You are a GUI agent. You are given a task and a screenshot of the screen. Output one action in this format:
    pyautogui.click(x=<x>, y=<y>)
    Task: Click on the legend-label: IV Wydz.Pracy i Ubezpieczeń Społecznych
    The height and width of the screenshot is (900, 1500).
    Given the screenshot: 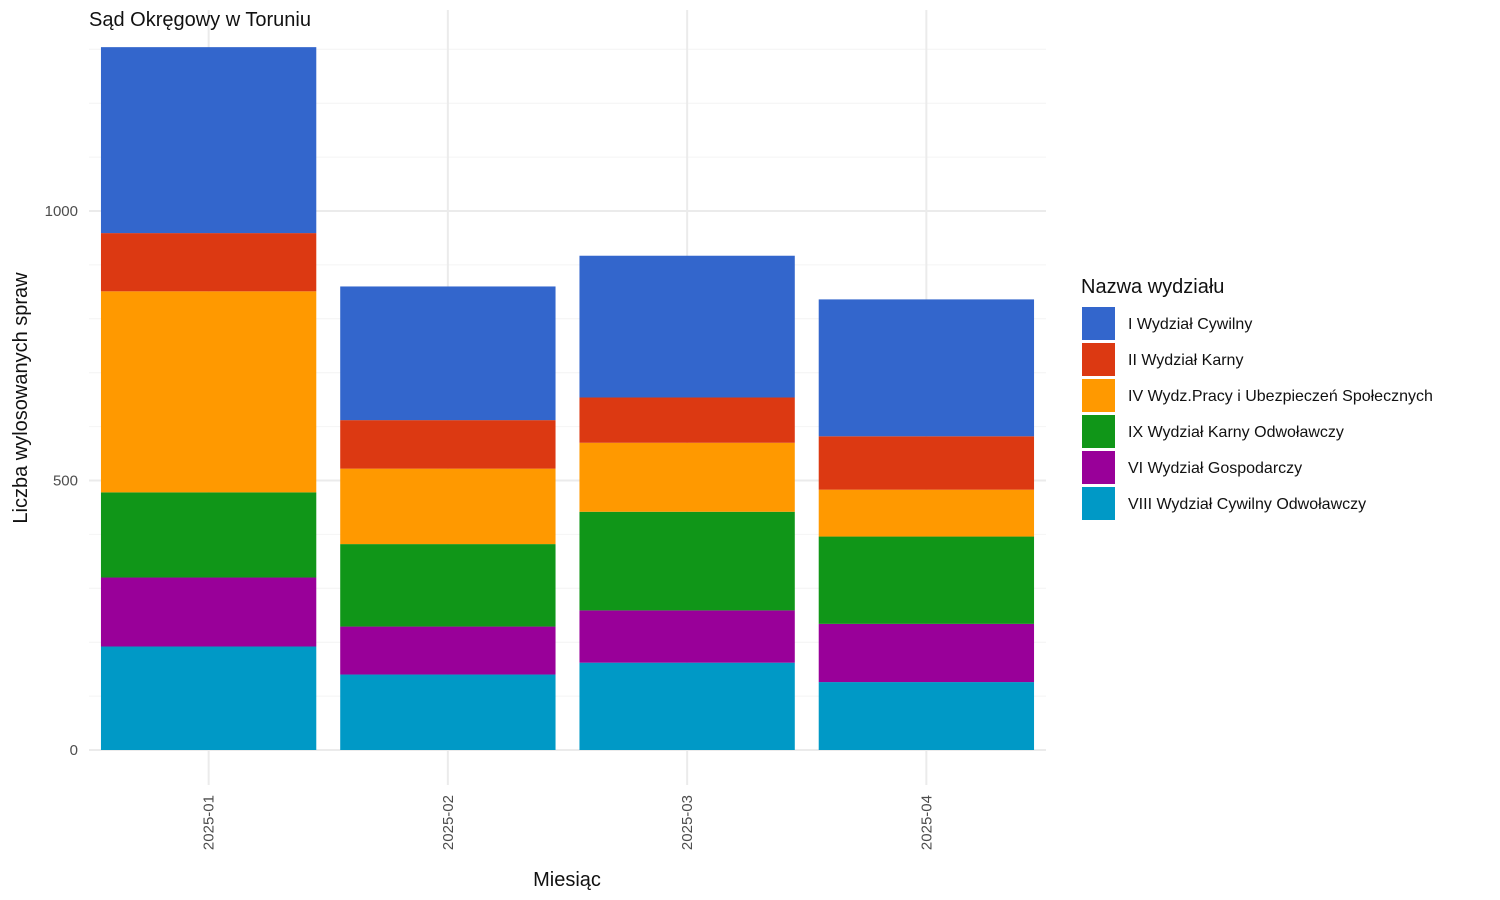 What is the action you would take?
    pyautogui.click(x=1280, y=396)
    